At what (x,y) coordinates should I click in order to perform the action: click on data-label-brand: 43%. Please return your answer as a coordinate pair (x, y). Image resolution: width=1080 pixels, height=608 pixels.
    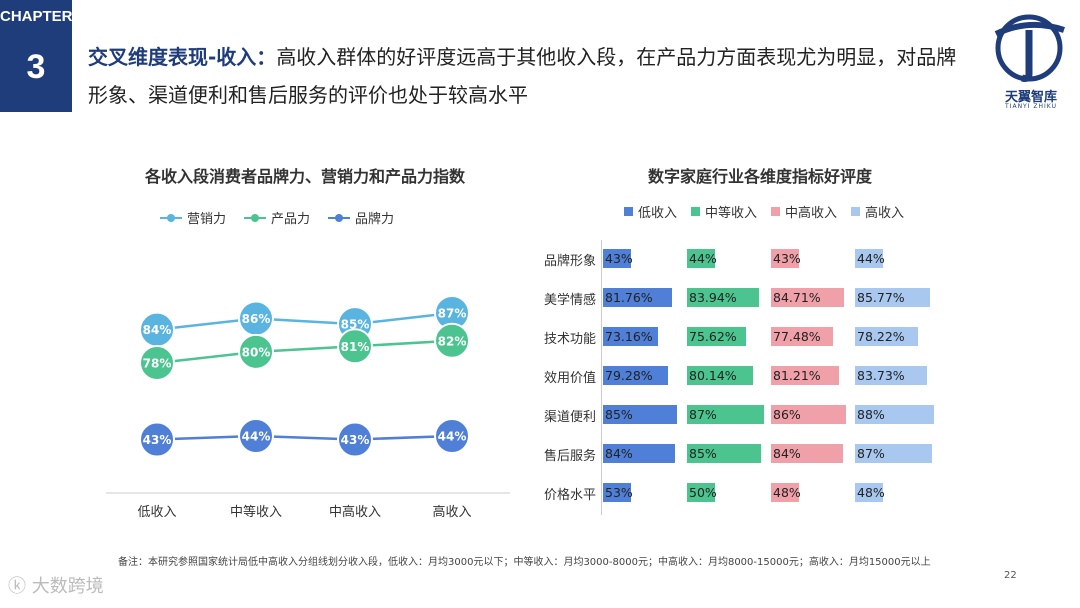
    Looking at the image, I should click on (355, 440).